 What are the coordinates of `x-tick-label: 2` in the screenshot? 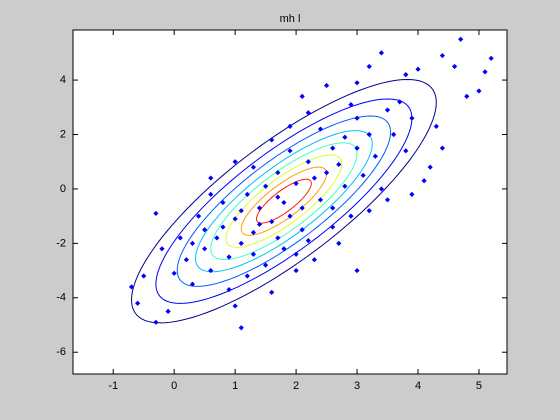 It's located at (296, 386).